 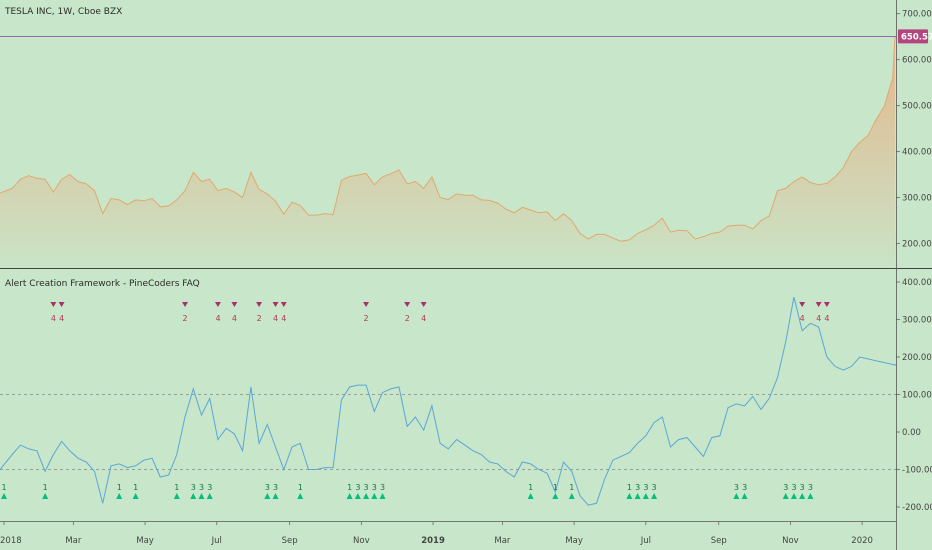 I want to click on price-y-tick-label: 600.00, so click(x=917, y=61).